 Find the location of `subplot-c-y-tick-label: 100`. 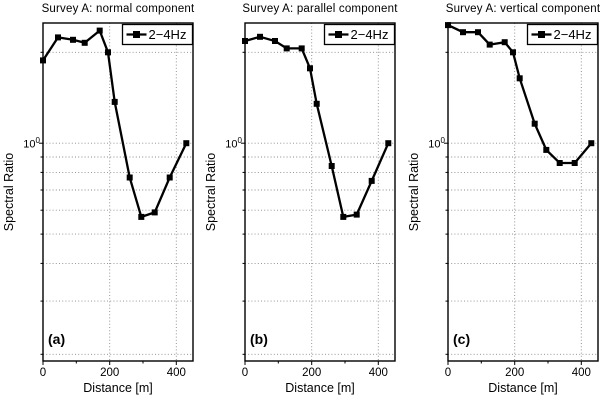

subplot-c-y-tick-label: 100 is located at coordinates (428, 143).